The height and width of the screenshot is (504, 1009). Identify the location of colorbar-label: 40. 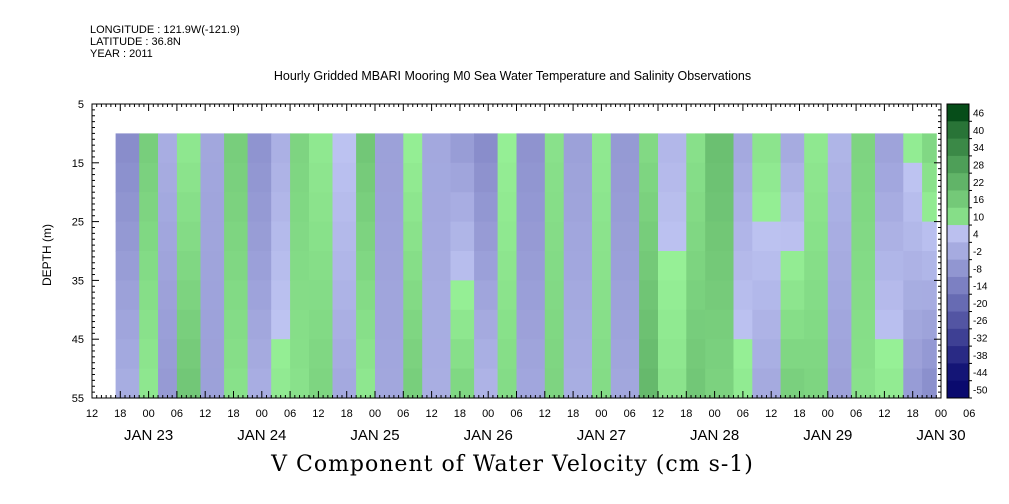
(979, 131).